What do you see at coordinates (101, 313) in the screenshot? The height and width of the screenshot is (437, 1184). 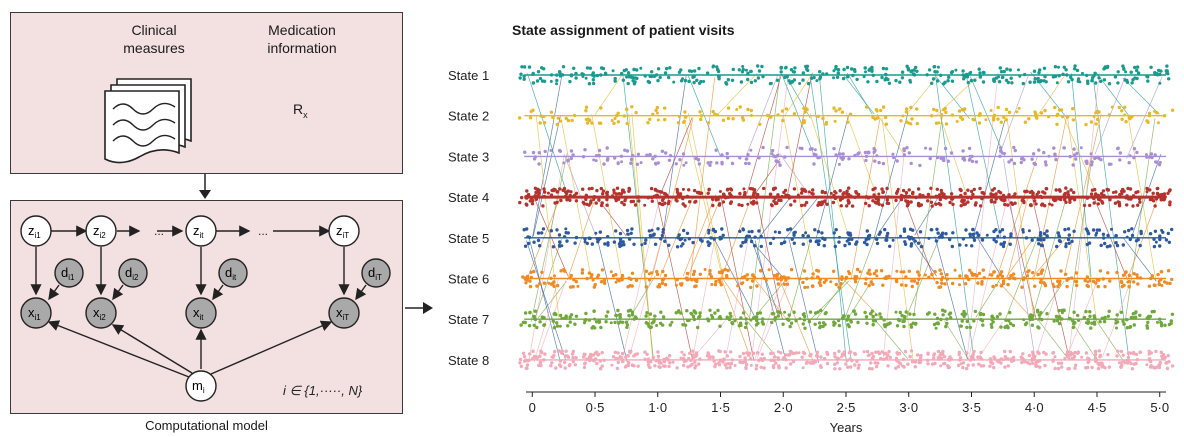 I see `x-node-2: xi2` at bounding box center [101, 313].